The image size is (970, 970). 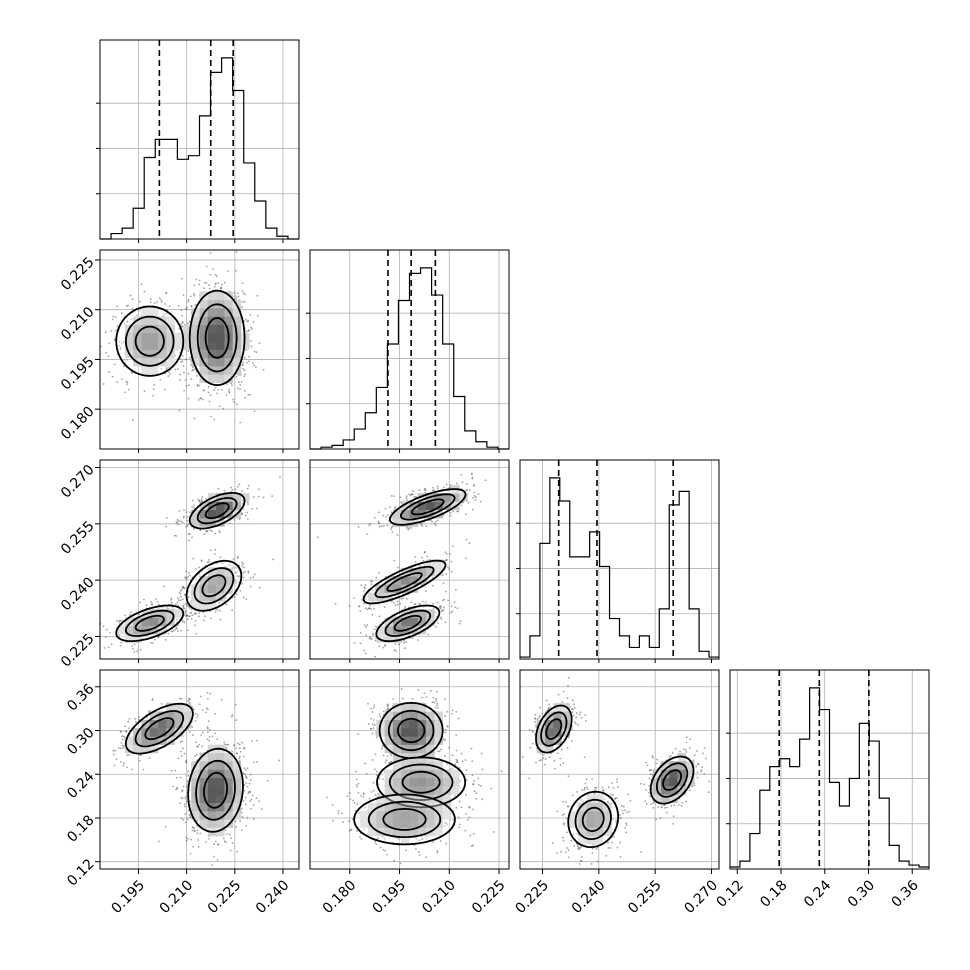 What do you see at coordinates (215, 790) in the screenshot?
I see `contour-line` at bounding box center [215, 790].